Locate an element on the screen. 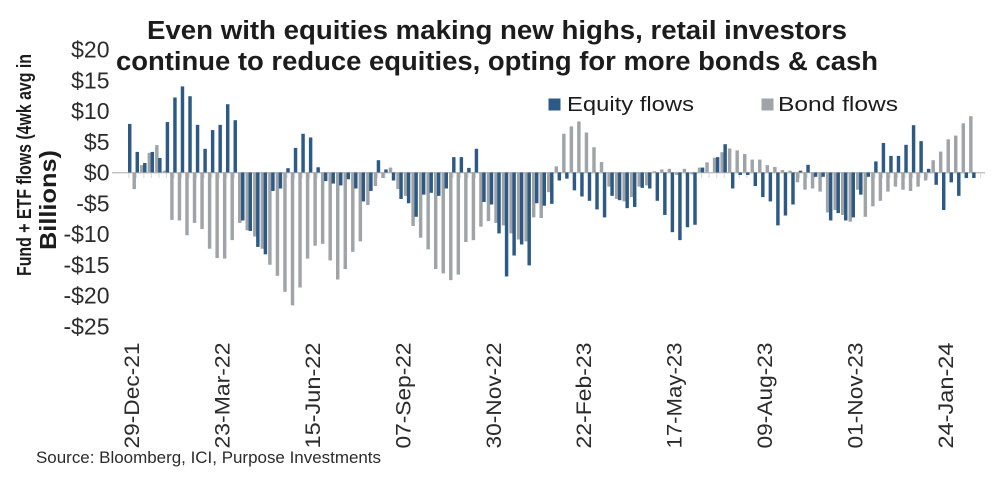  svg-text: Bond flows is located at coordinates (838, 105).